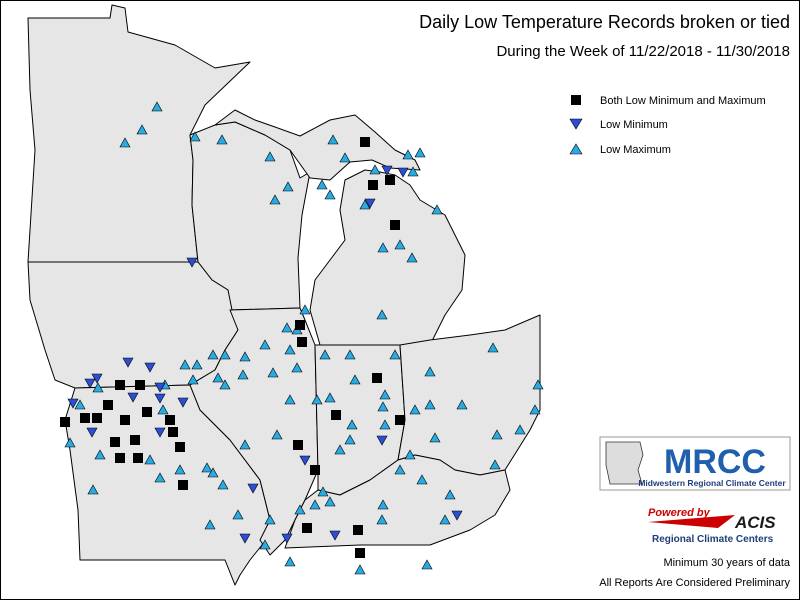 Image resolution: width=800 pixels, height=600 pixels. Describe the element at coordinates (713, 539) in the screenshot. I see `acis-name: Regional Climate Centers` at that location.